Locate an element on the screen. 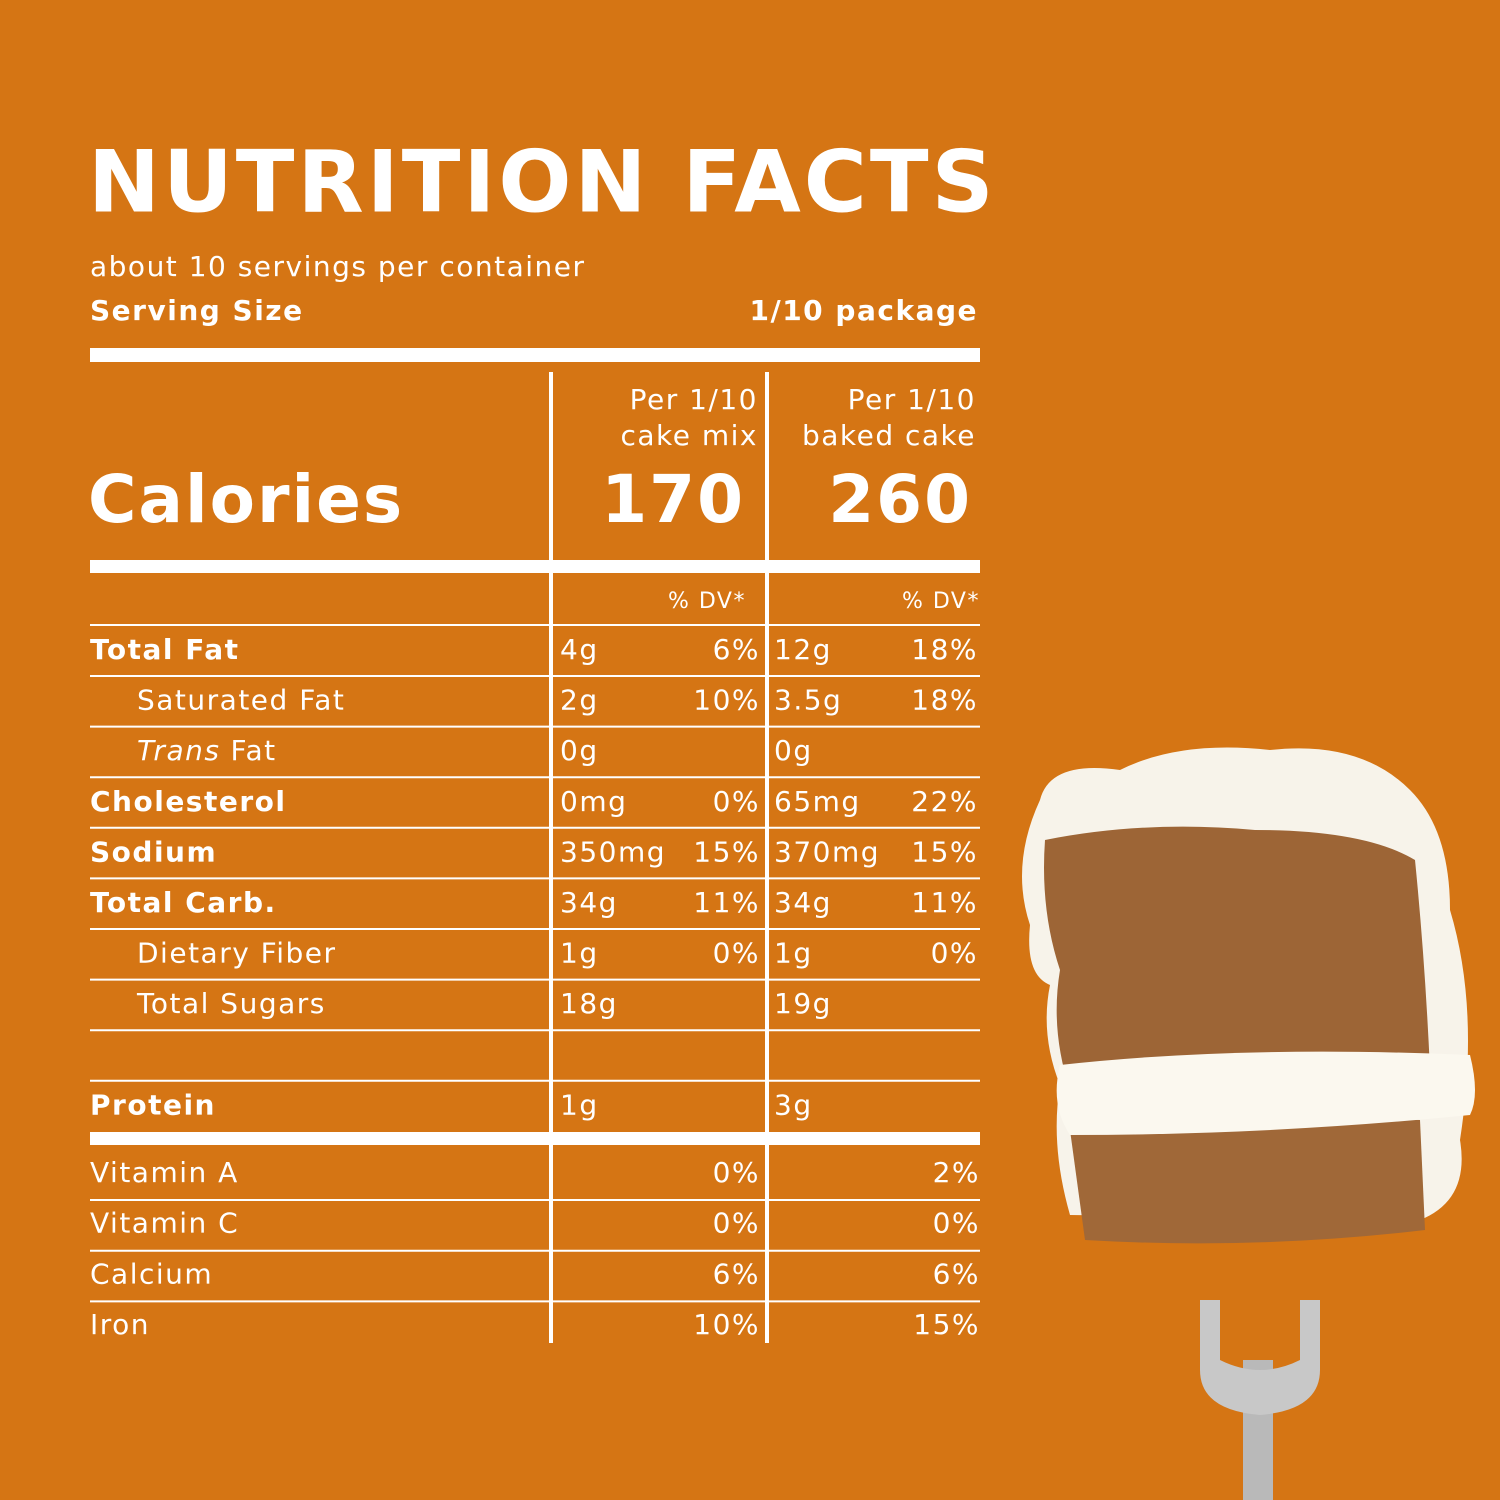 This screenshot has height=1500, width=1500. calories-label: Calories is located at coordinates (246, 499).